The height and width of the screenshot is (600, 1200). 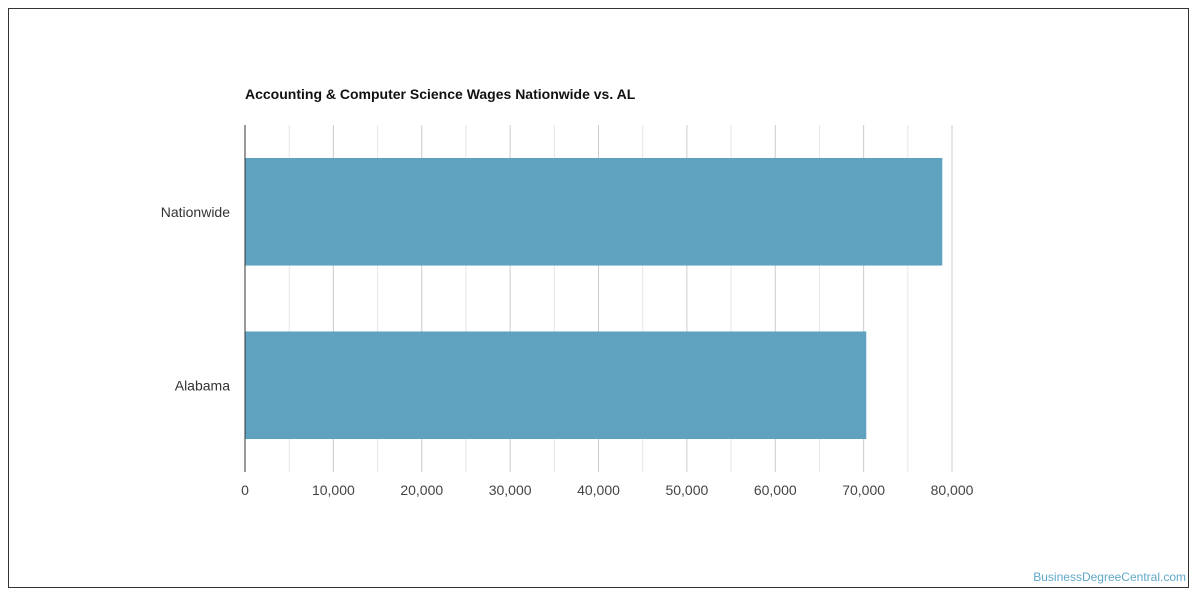 What do you see at coordinates (598, 490) in the screenshot?
I see `x-tick-label: 40,000` at bounding box center [598, 490].